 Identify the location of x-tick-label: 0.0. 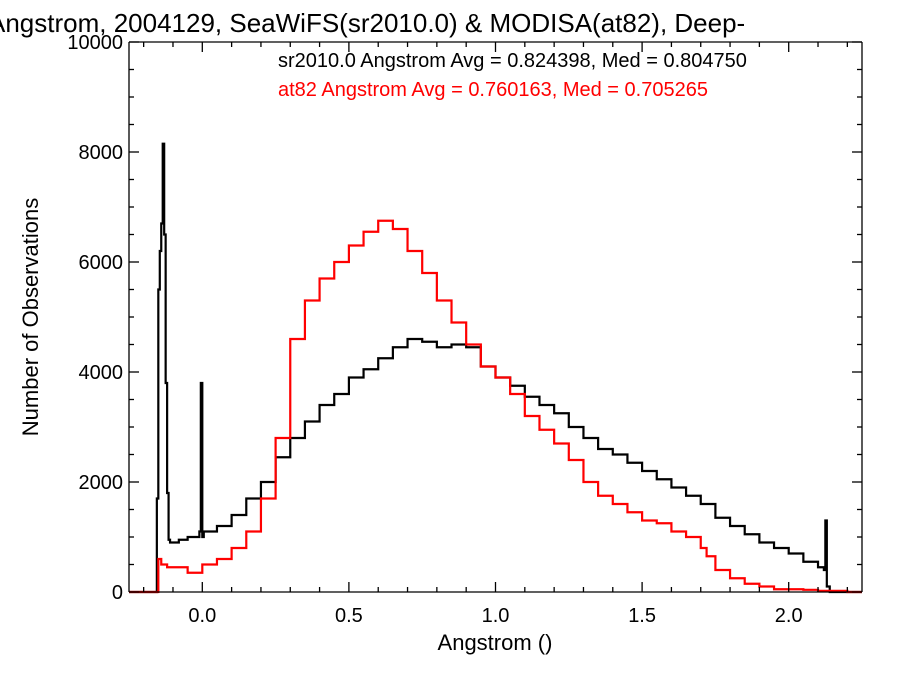
(202, 616).